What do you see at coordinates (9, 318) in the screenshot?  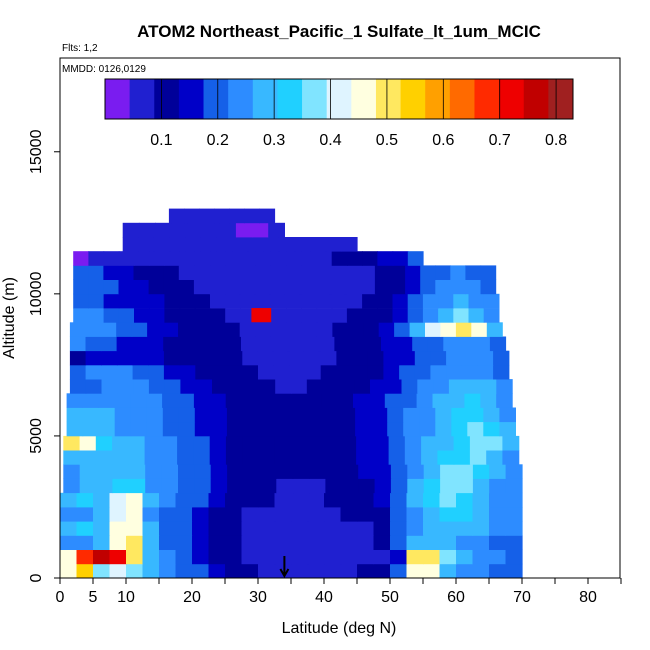 I see `y-axis-label: Altitude (m)` at bounding box center [9, 318].